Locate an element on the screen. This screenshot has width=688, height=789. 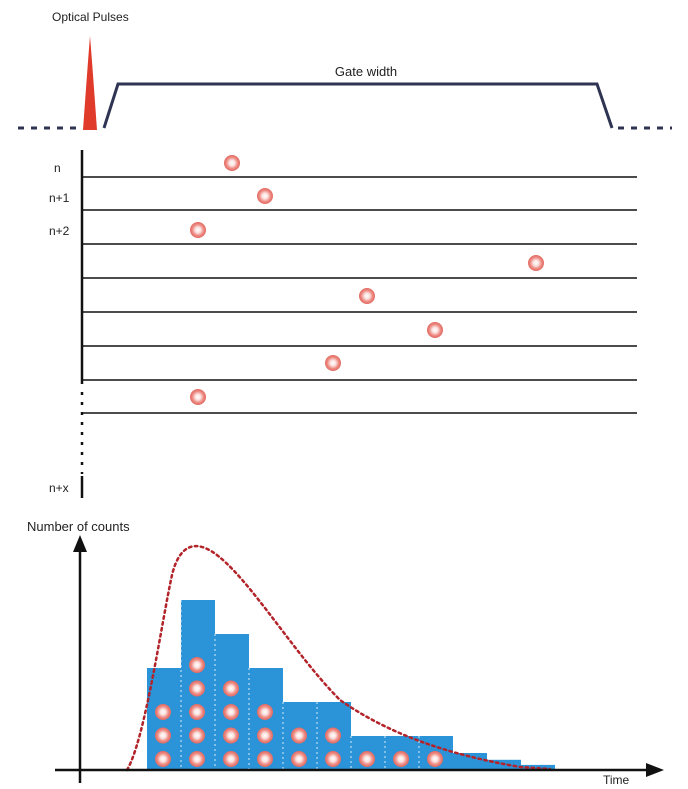
histogram-photon-dots is located at coordinates (299, 712).